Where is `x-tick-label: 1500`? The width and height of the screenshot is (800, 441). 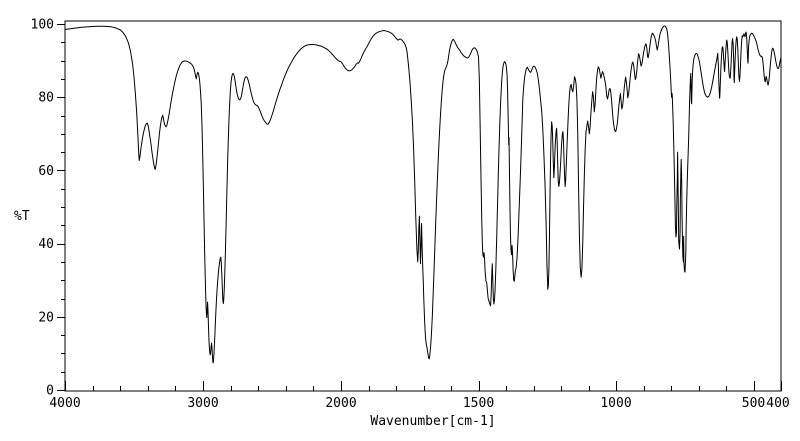
x-tick-label: 1500 is located at coordinates (478, 403).